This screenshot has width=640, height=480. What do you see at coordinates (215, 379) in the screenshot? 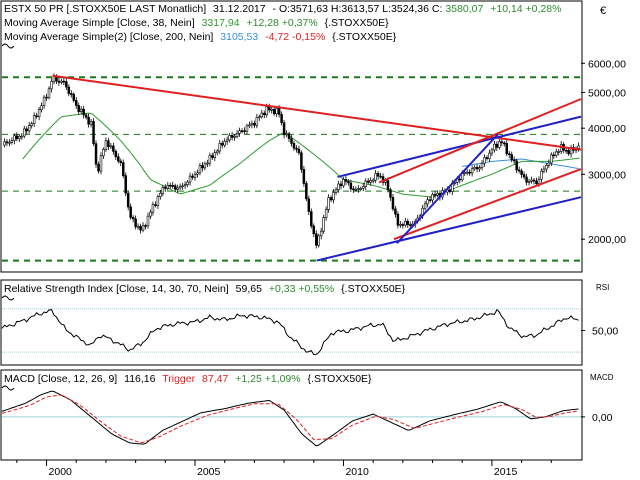
I see `header-macd-trigger-value: 87,47` at bounding box center [215, 379].